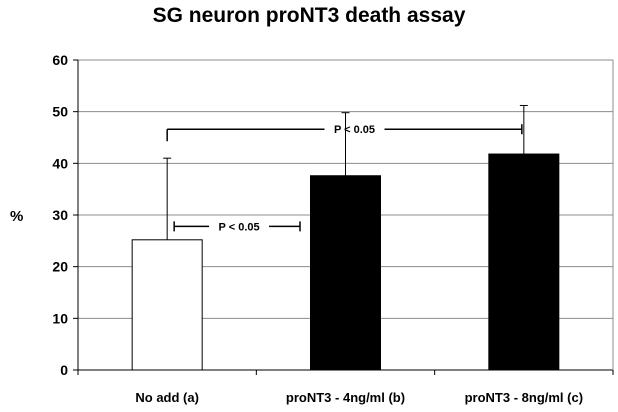 The width and height of the screenshot is (618, 412). What do you see at coordinates (60, 112) in the screenshot?
I see `y-tick-label: 50` at bounding box center [60, 112].